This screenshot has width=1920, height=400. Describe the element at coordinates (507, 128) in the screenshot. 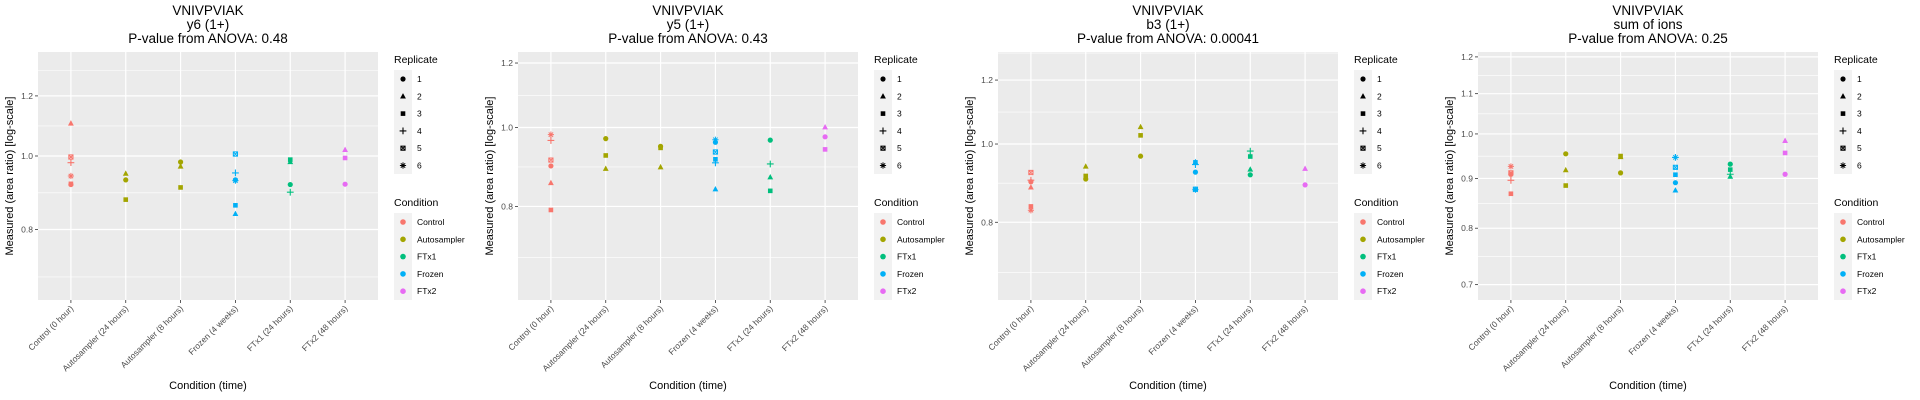

I see `y-tick-label: 1.0` at that location.